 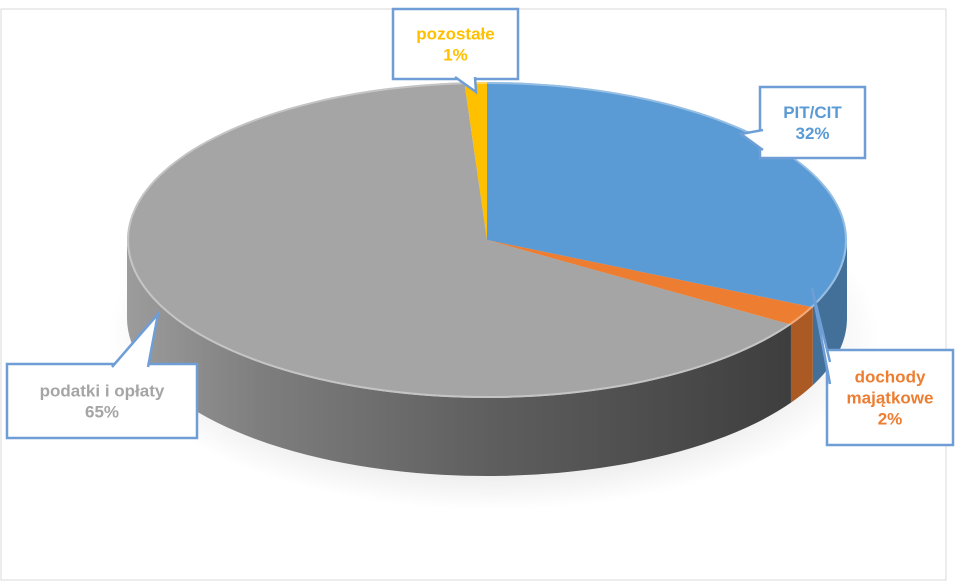 What do you see at coordinates (475, 161) in the screenshot?
I see `pie-slice-pozostale` at bounding box center [475, 161].